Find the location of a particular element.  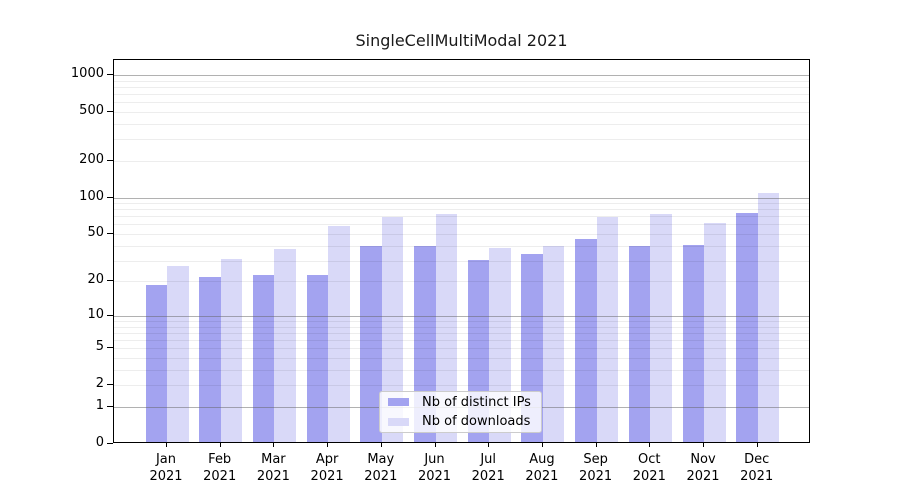

x-tick-label-dec: Dec 2021 is located at coordinates (757, 468).